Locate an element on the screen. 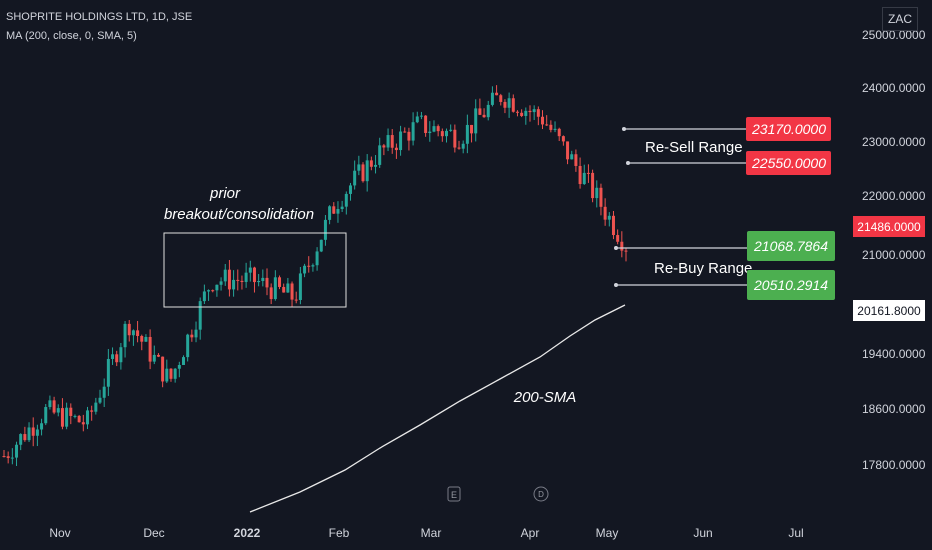 Image resolution: width=932 pixels, height=550 pixels. y-tick-label: 17800.0000 is located at coordinates (894, 465).